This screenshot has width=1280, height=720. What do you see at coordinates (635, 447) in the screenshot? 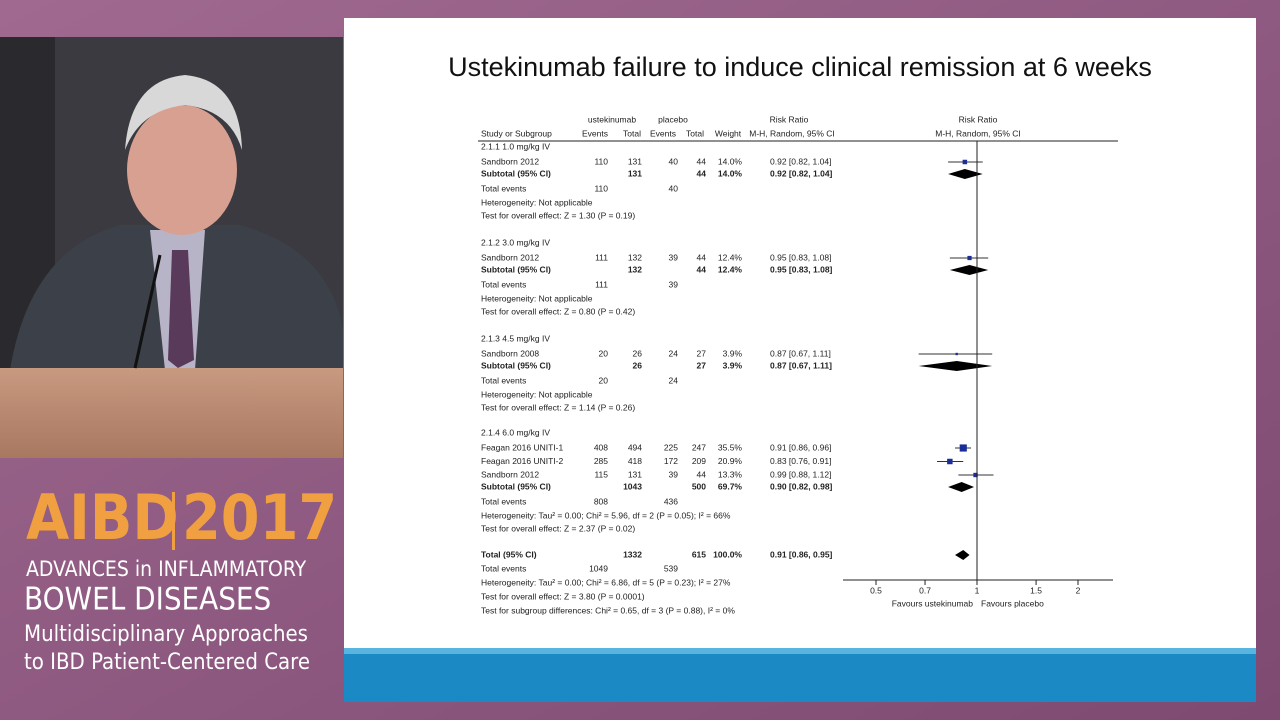
I see `total-cell: 494` at bounding box center [635, 447].